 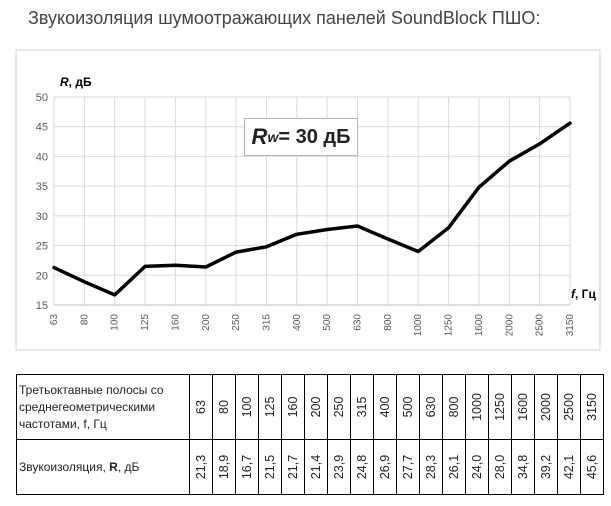 What do you see at coordinates (76, 82) in the screenshot?
I see `y-axis-label: R, дБ` at bounding box center [76, 82].